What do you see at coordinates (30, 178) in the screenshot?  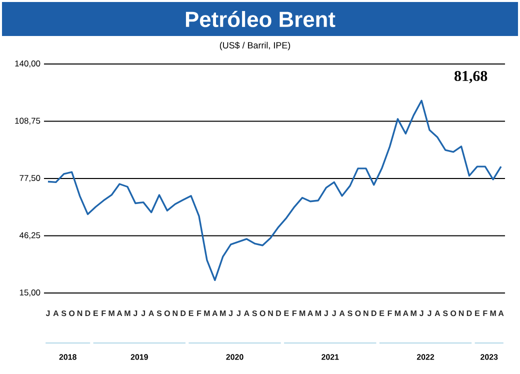 I see `y-tick-label: 77,50` at bounding box center [30, 178].